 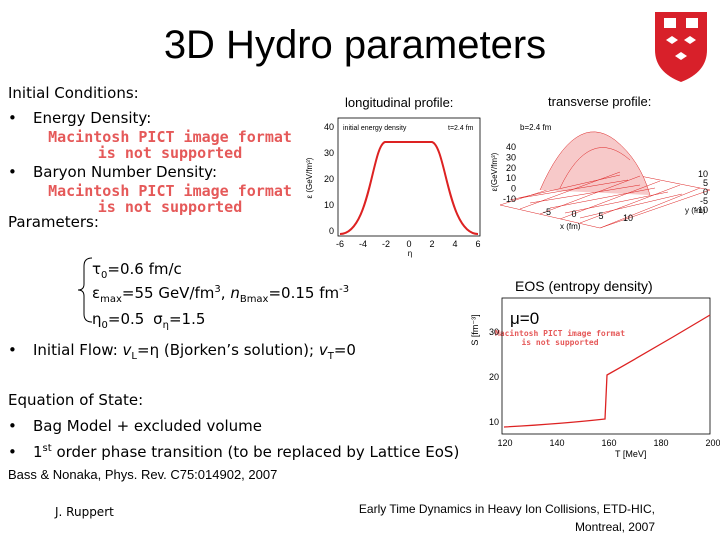 I want to click on parameter-line: η0=0.5 ση=1.5, so click(x=148, y=320).